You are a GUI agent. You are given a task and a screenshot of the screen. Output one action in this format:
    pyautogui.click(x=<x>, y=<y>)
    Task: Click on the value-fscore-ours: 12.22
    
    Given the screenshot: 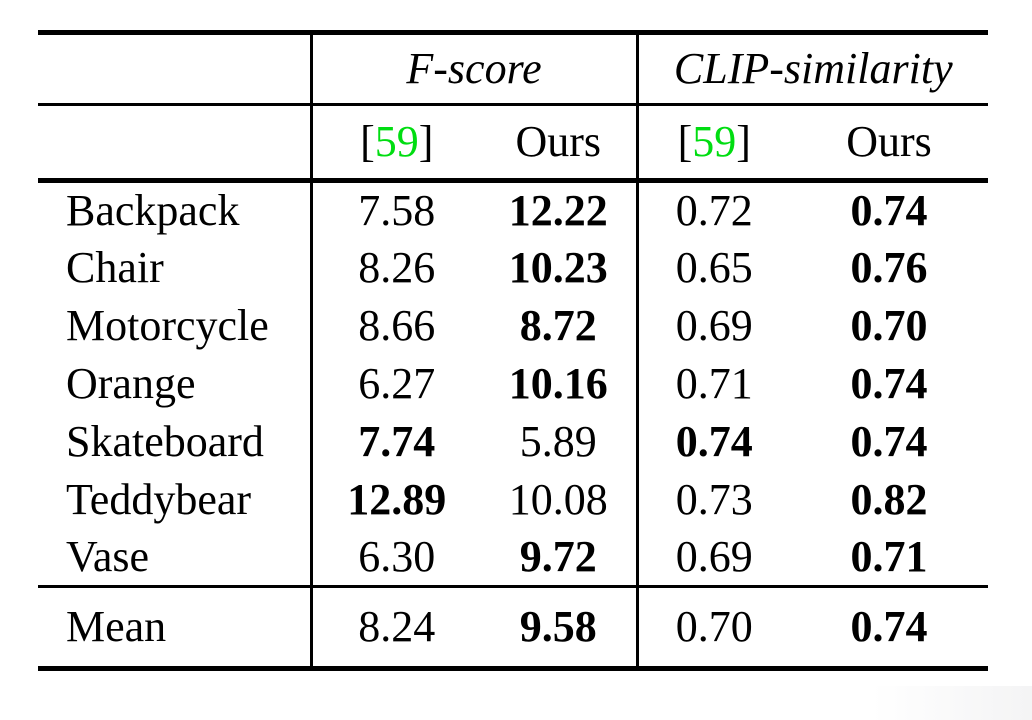 What is the action you would take?
    pyautogui.click(x=558, y=210)
    